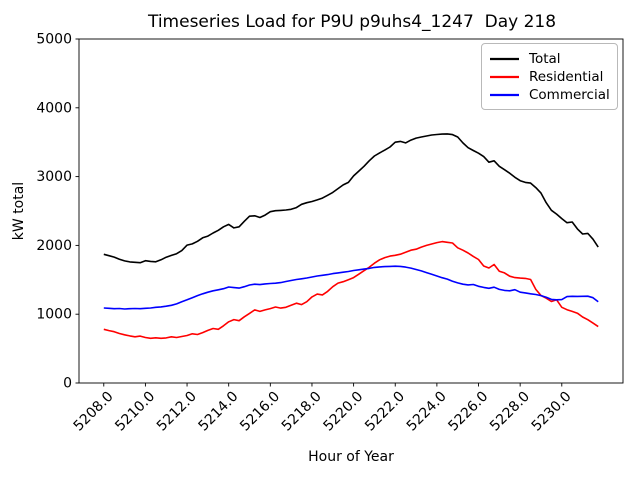 This screenshot has width=640, height=480. What do you see at coordinates (260, 412) in the screenshot?
I see `x-tick-label: 5216.0` at bounding box center [260, 412].